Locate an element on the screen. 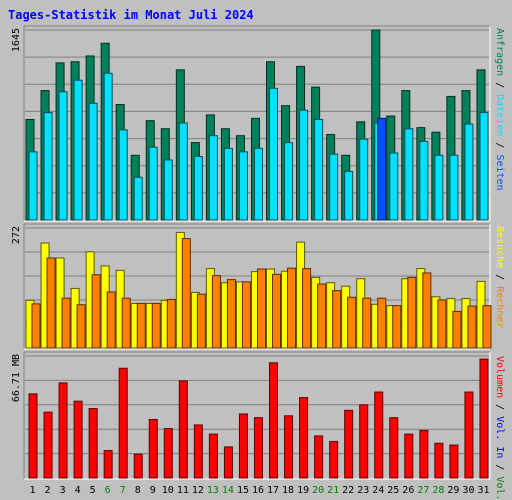  chart-title: Tages-Statistik im Monat Juli 2024 is located at coordinates (131, 15).